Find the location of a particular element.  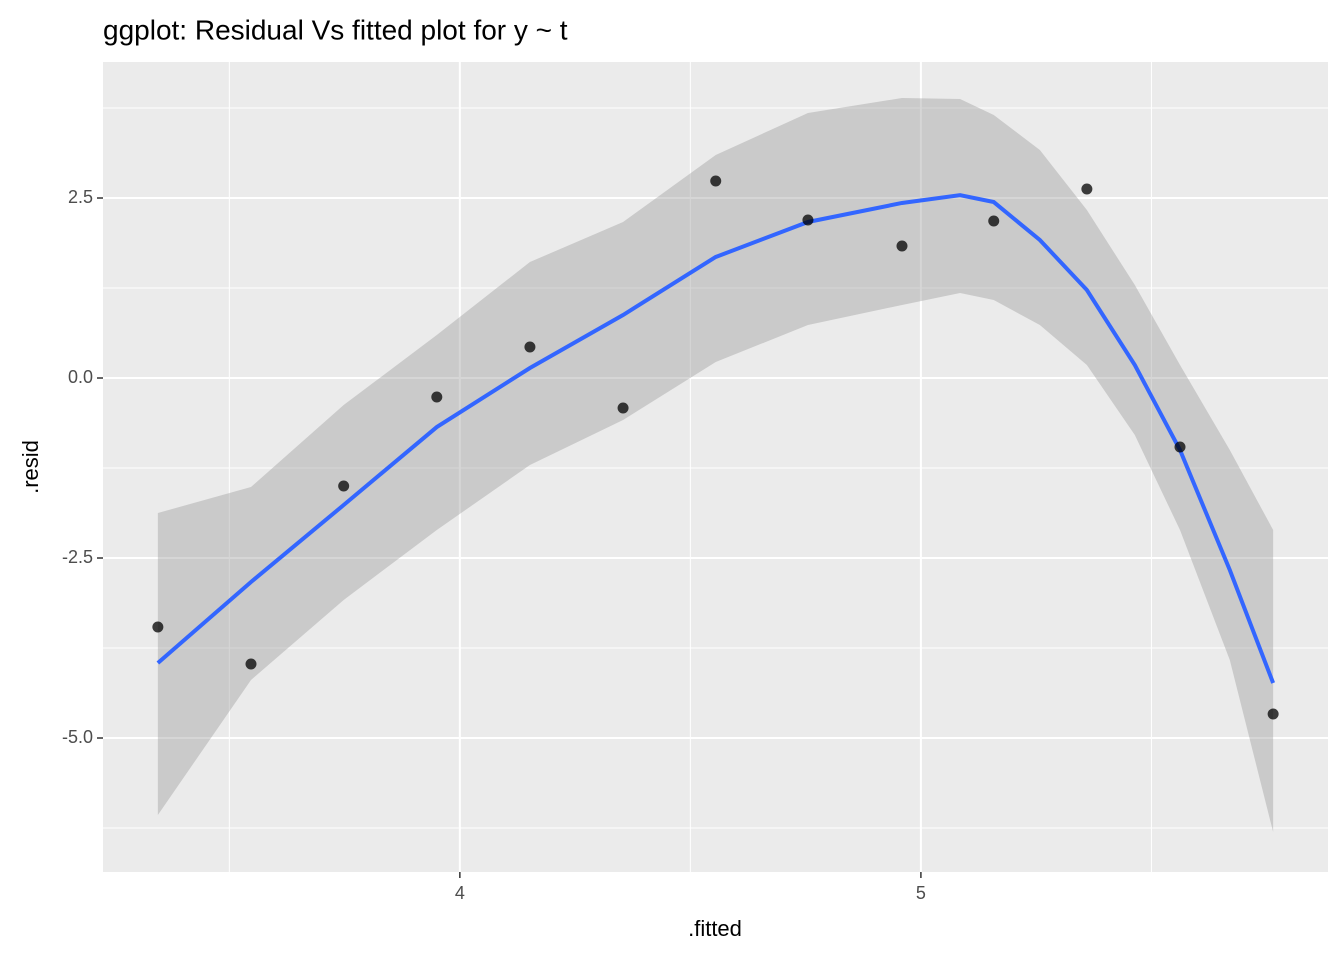

y-tick-label: -2.5 is located at coordinates (77, 557).